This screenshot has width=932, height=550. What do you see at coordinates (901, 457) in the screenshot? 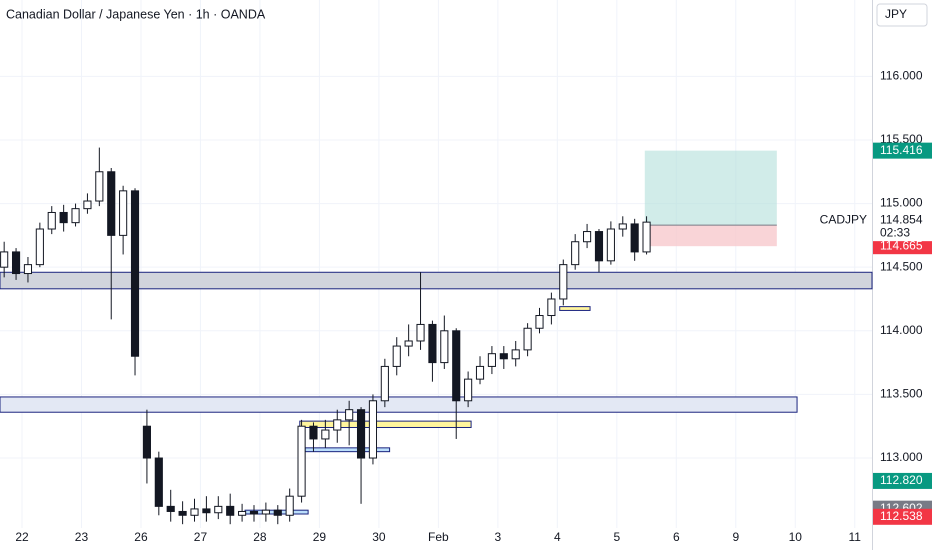
I see `y-tick-label: 113.000` at bounding box center [901, 457].